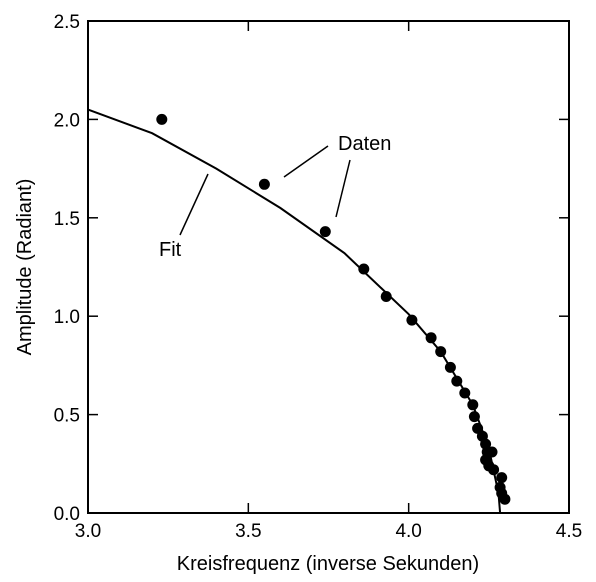  I want to click on y-tick-label: 2.0, so click(67, 120).